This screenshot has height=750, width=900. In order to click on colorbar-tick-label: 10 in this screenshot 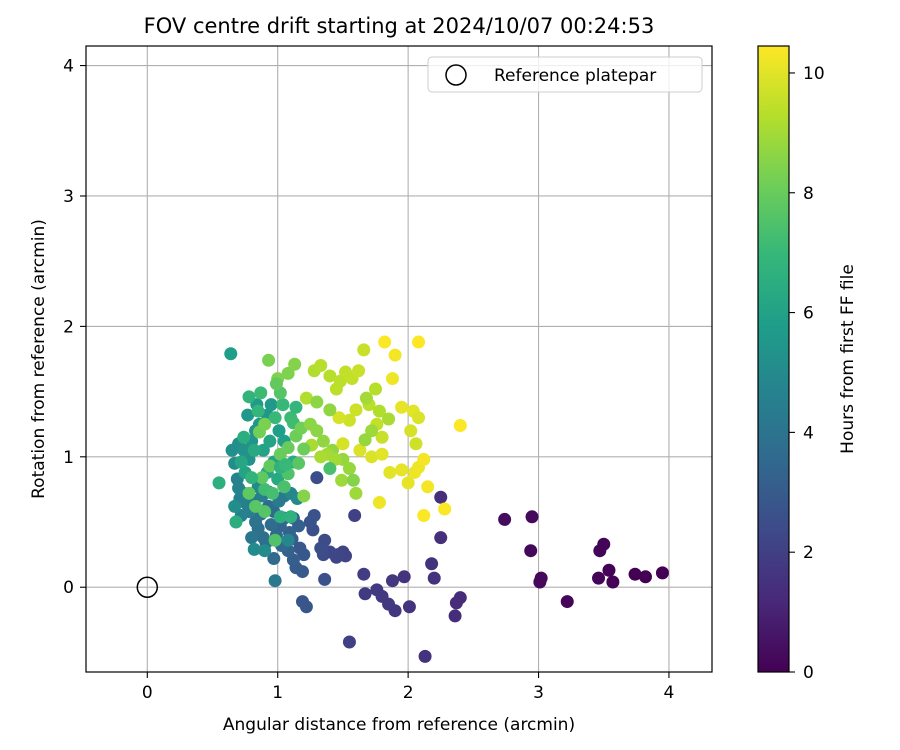, I will do `click(814, 74)`.